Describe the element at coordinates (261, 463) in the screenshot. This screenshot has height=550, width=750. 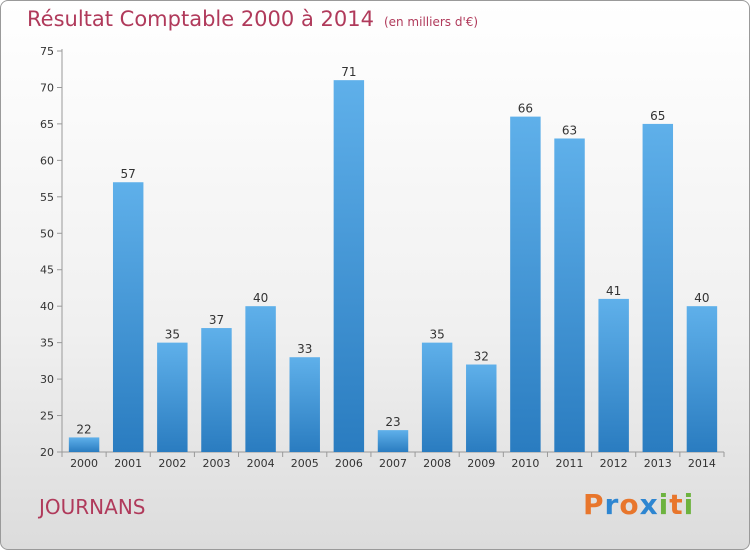
I see `x-tick-label: 2004` at that location.